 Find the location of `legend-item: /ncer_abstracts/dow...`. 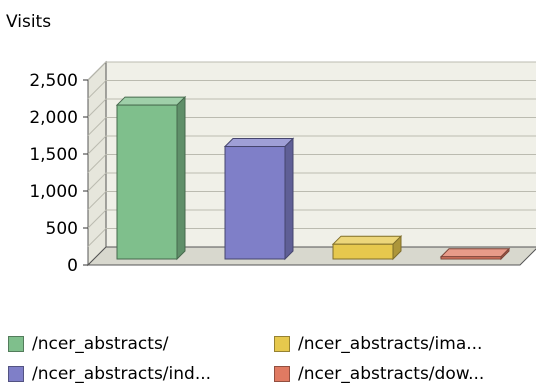

legend-item: /ncer_abstracts/dow... is located at coordinates (379, 374).